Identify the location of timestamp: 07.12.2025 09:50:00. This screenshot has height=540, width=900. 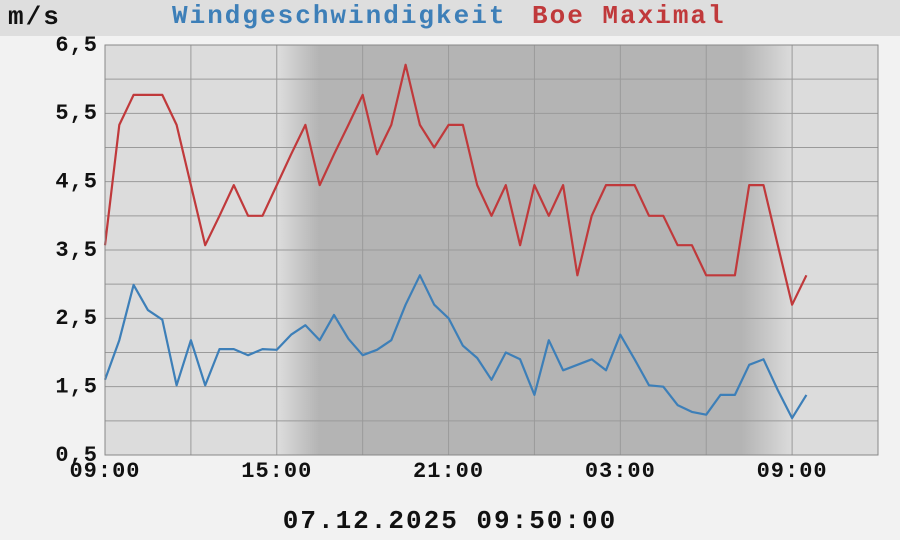
(450, 521).